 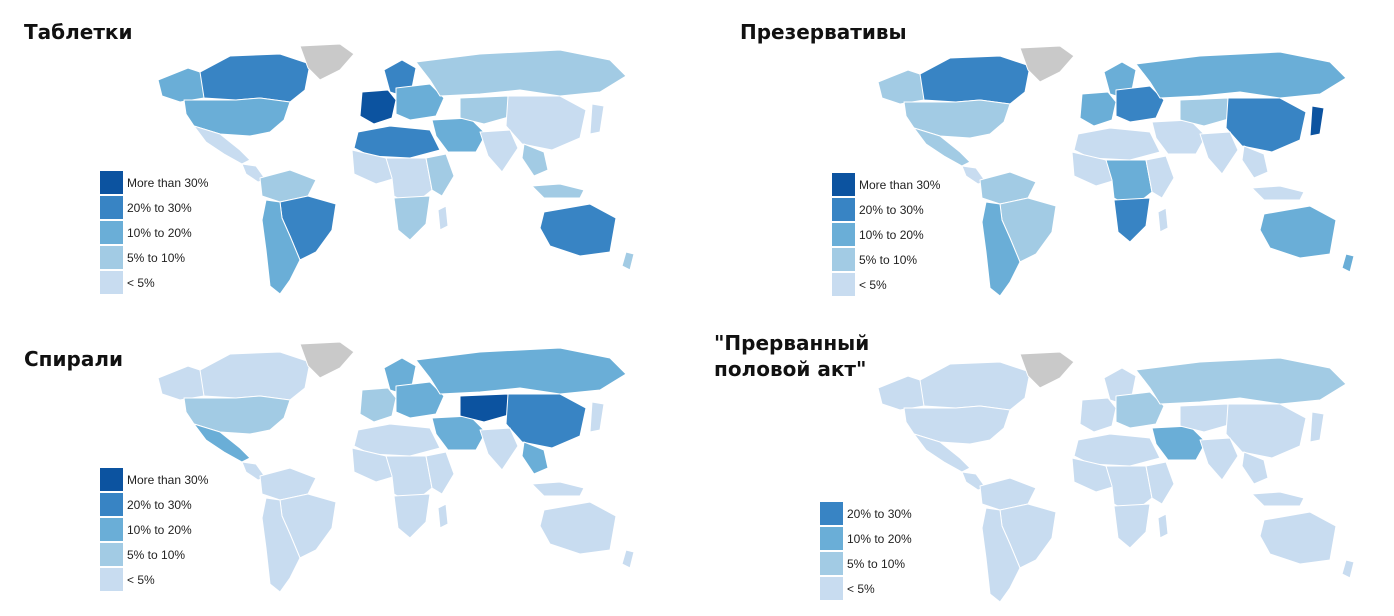 I want to click on region-indonesia, so click(x=558, y=489).